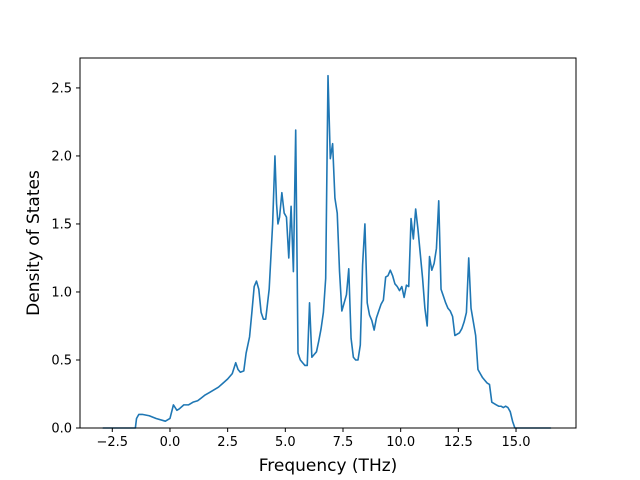  I want to click on x-tick-label: 2.5, so click(227, 442).